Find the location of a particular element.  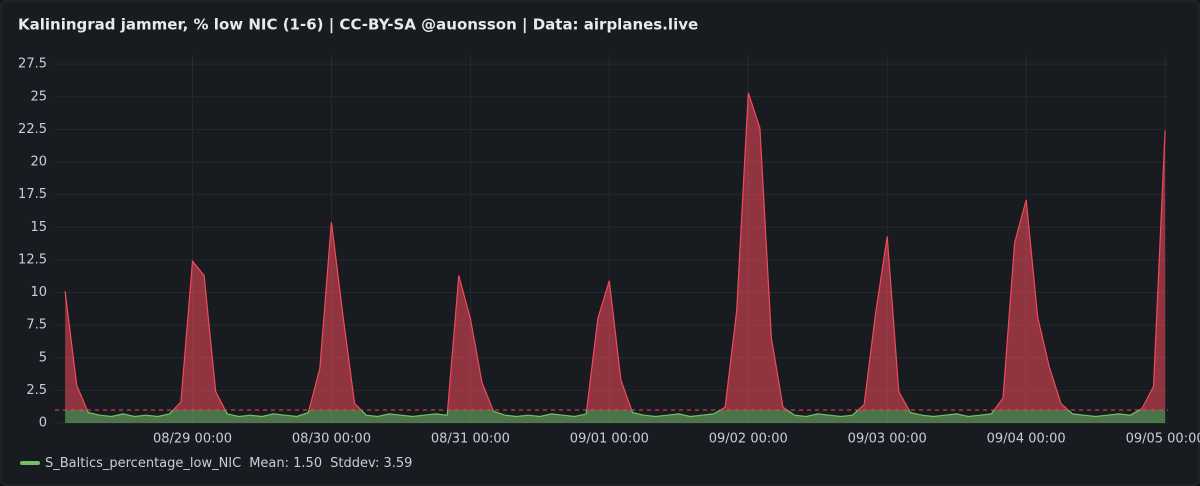

y-tick-label: 25 is located at coordinates (38, 96).